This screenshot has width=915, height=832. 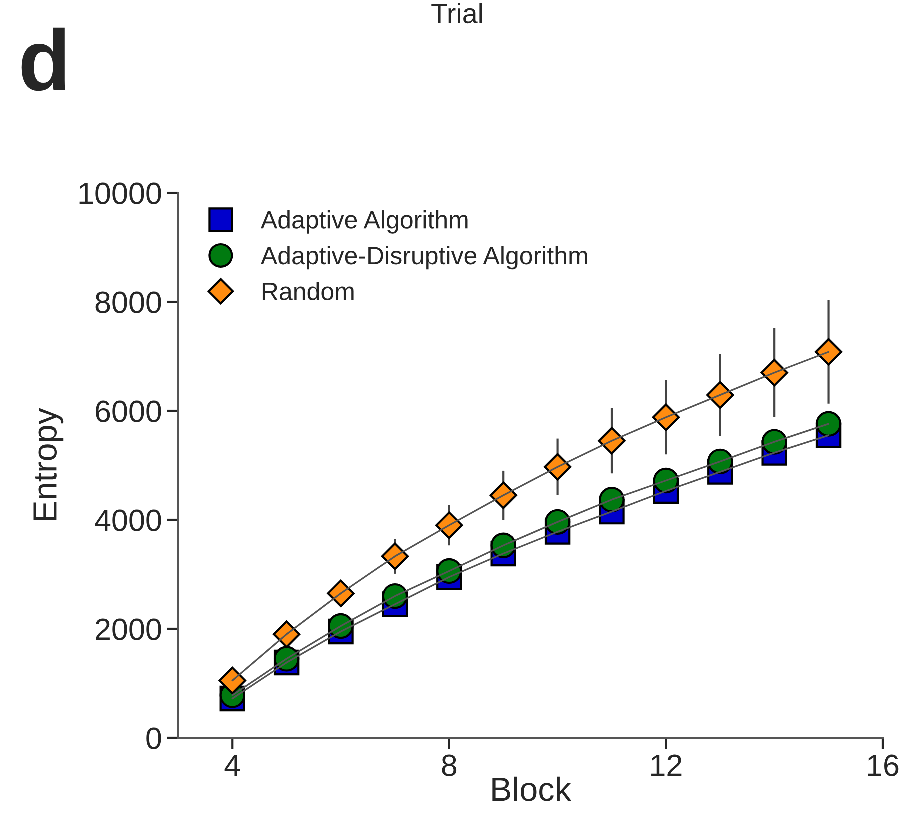 What do you see at coordinates (424, 258) in the screenshot?
I see `legend-label: Adaptive-Disruptive Algorithm` at bounding box center [424, 258].